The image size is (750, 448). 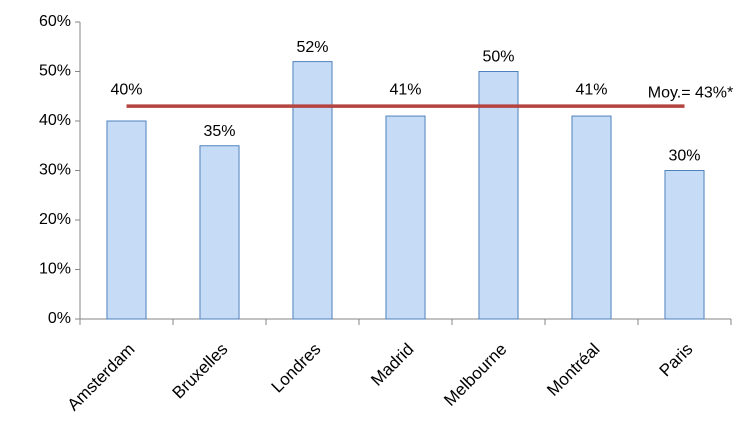 What do you see at coordinates (312, 47) in the screenshot?
I see `data-label: 52%` at bounding box center [312, 47].